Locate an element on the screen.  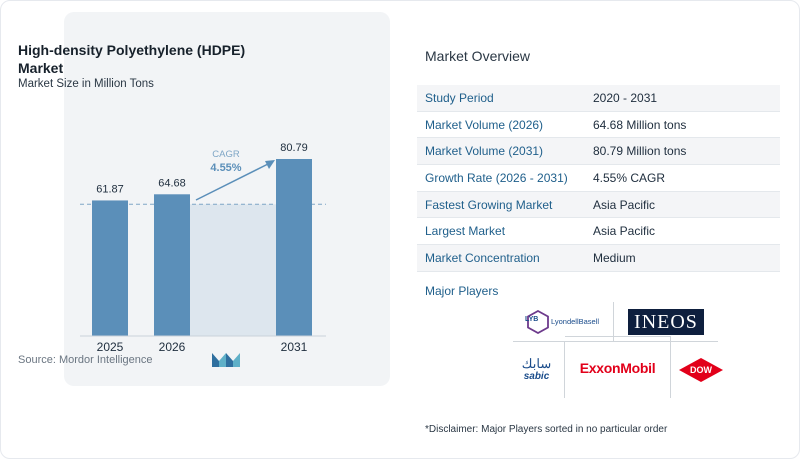
cagr-label: CAGR is located at coordinates (226, 154).